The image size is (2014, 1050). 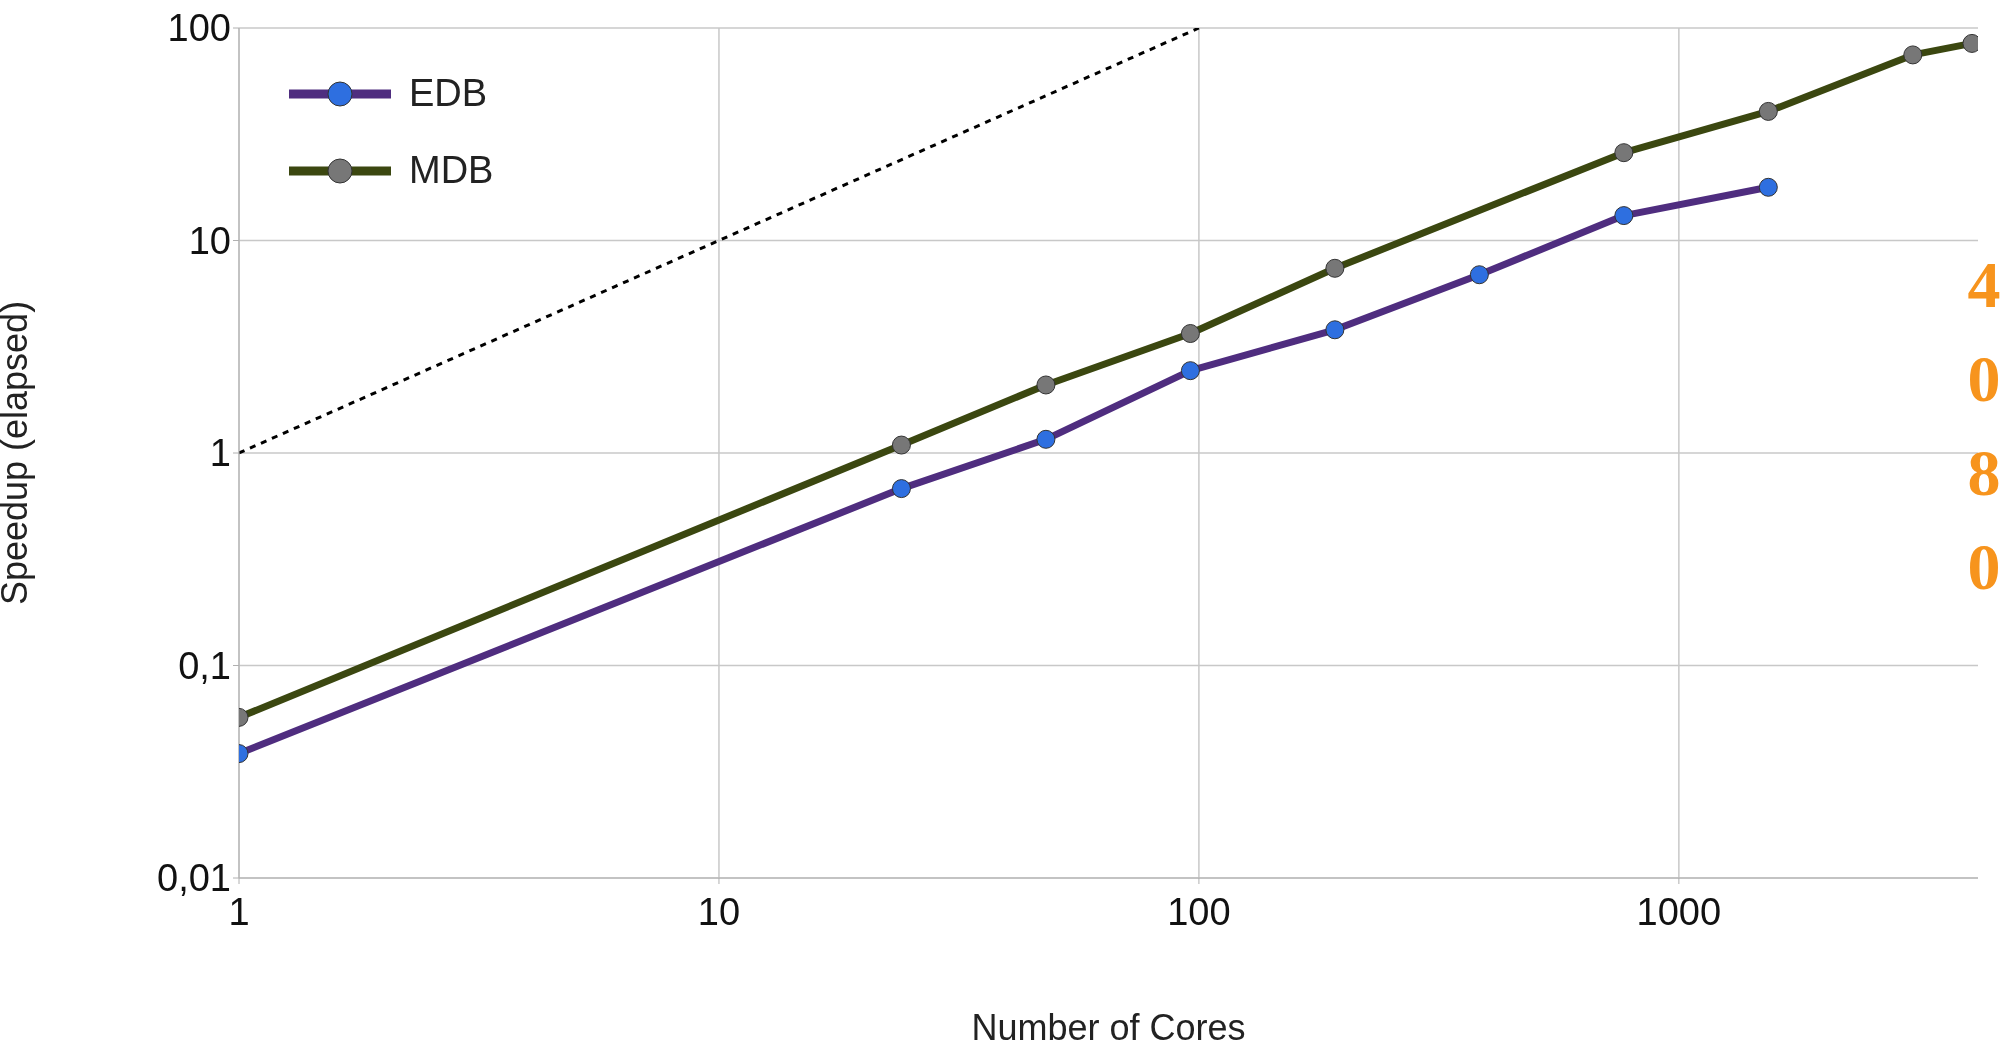 I want to click on y-tick-label: 10, so click(x=209, y=240).